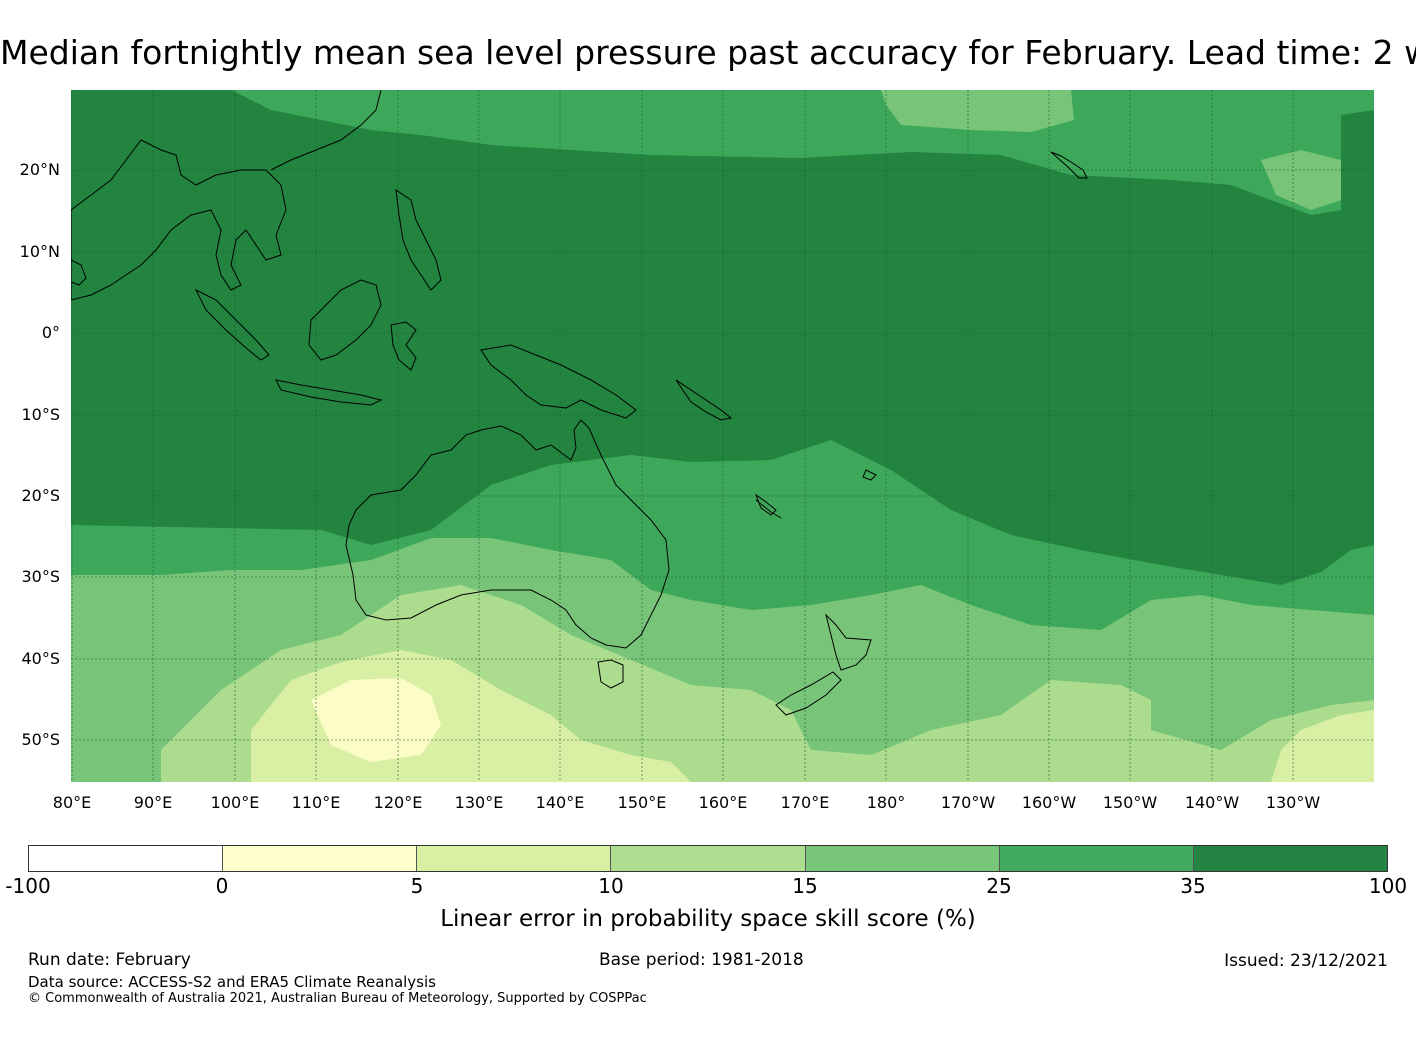  What do you see at coordinates (398, 802) in the screenshot?
I see `lon-label: 120°E` at bounding box center [398, 802].